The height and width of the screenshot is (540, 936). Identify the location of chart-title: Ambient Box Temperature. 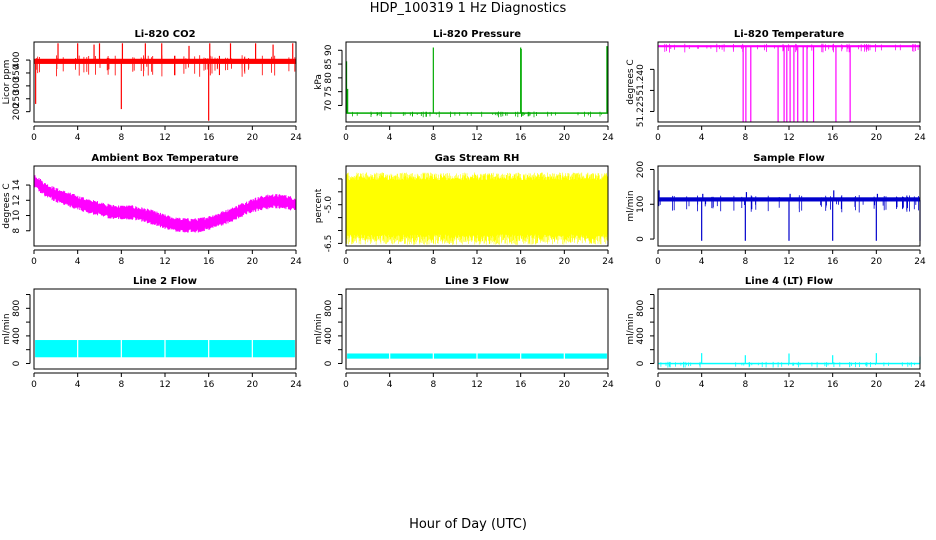
(164, 158).